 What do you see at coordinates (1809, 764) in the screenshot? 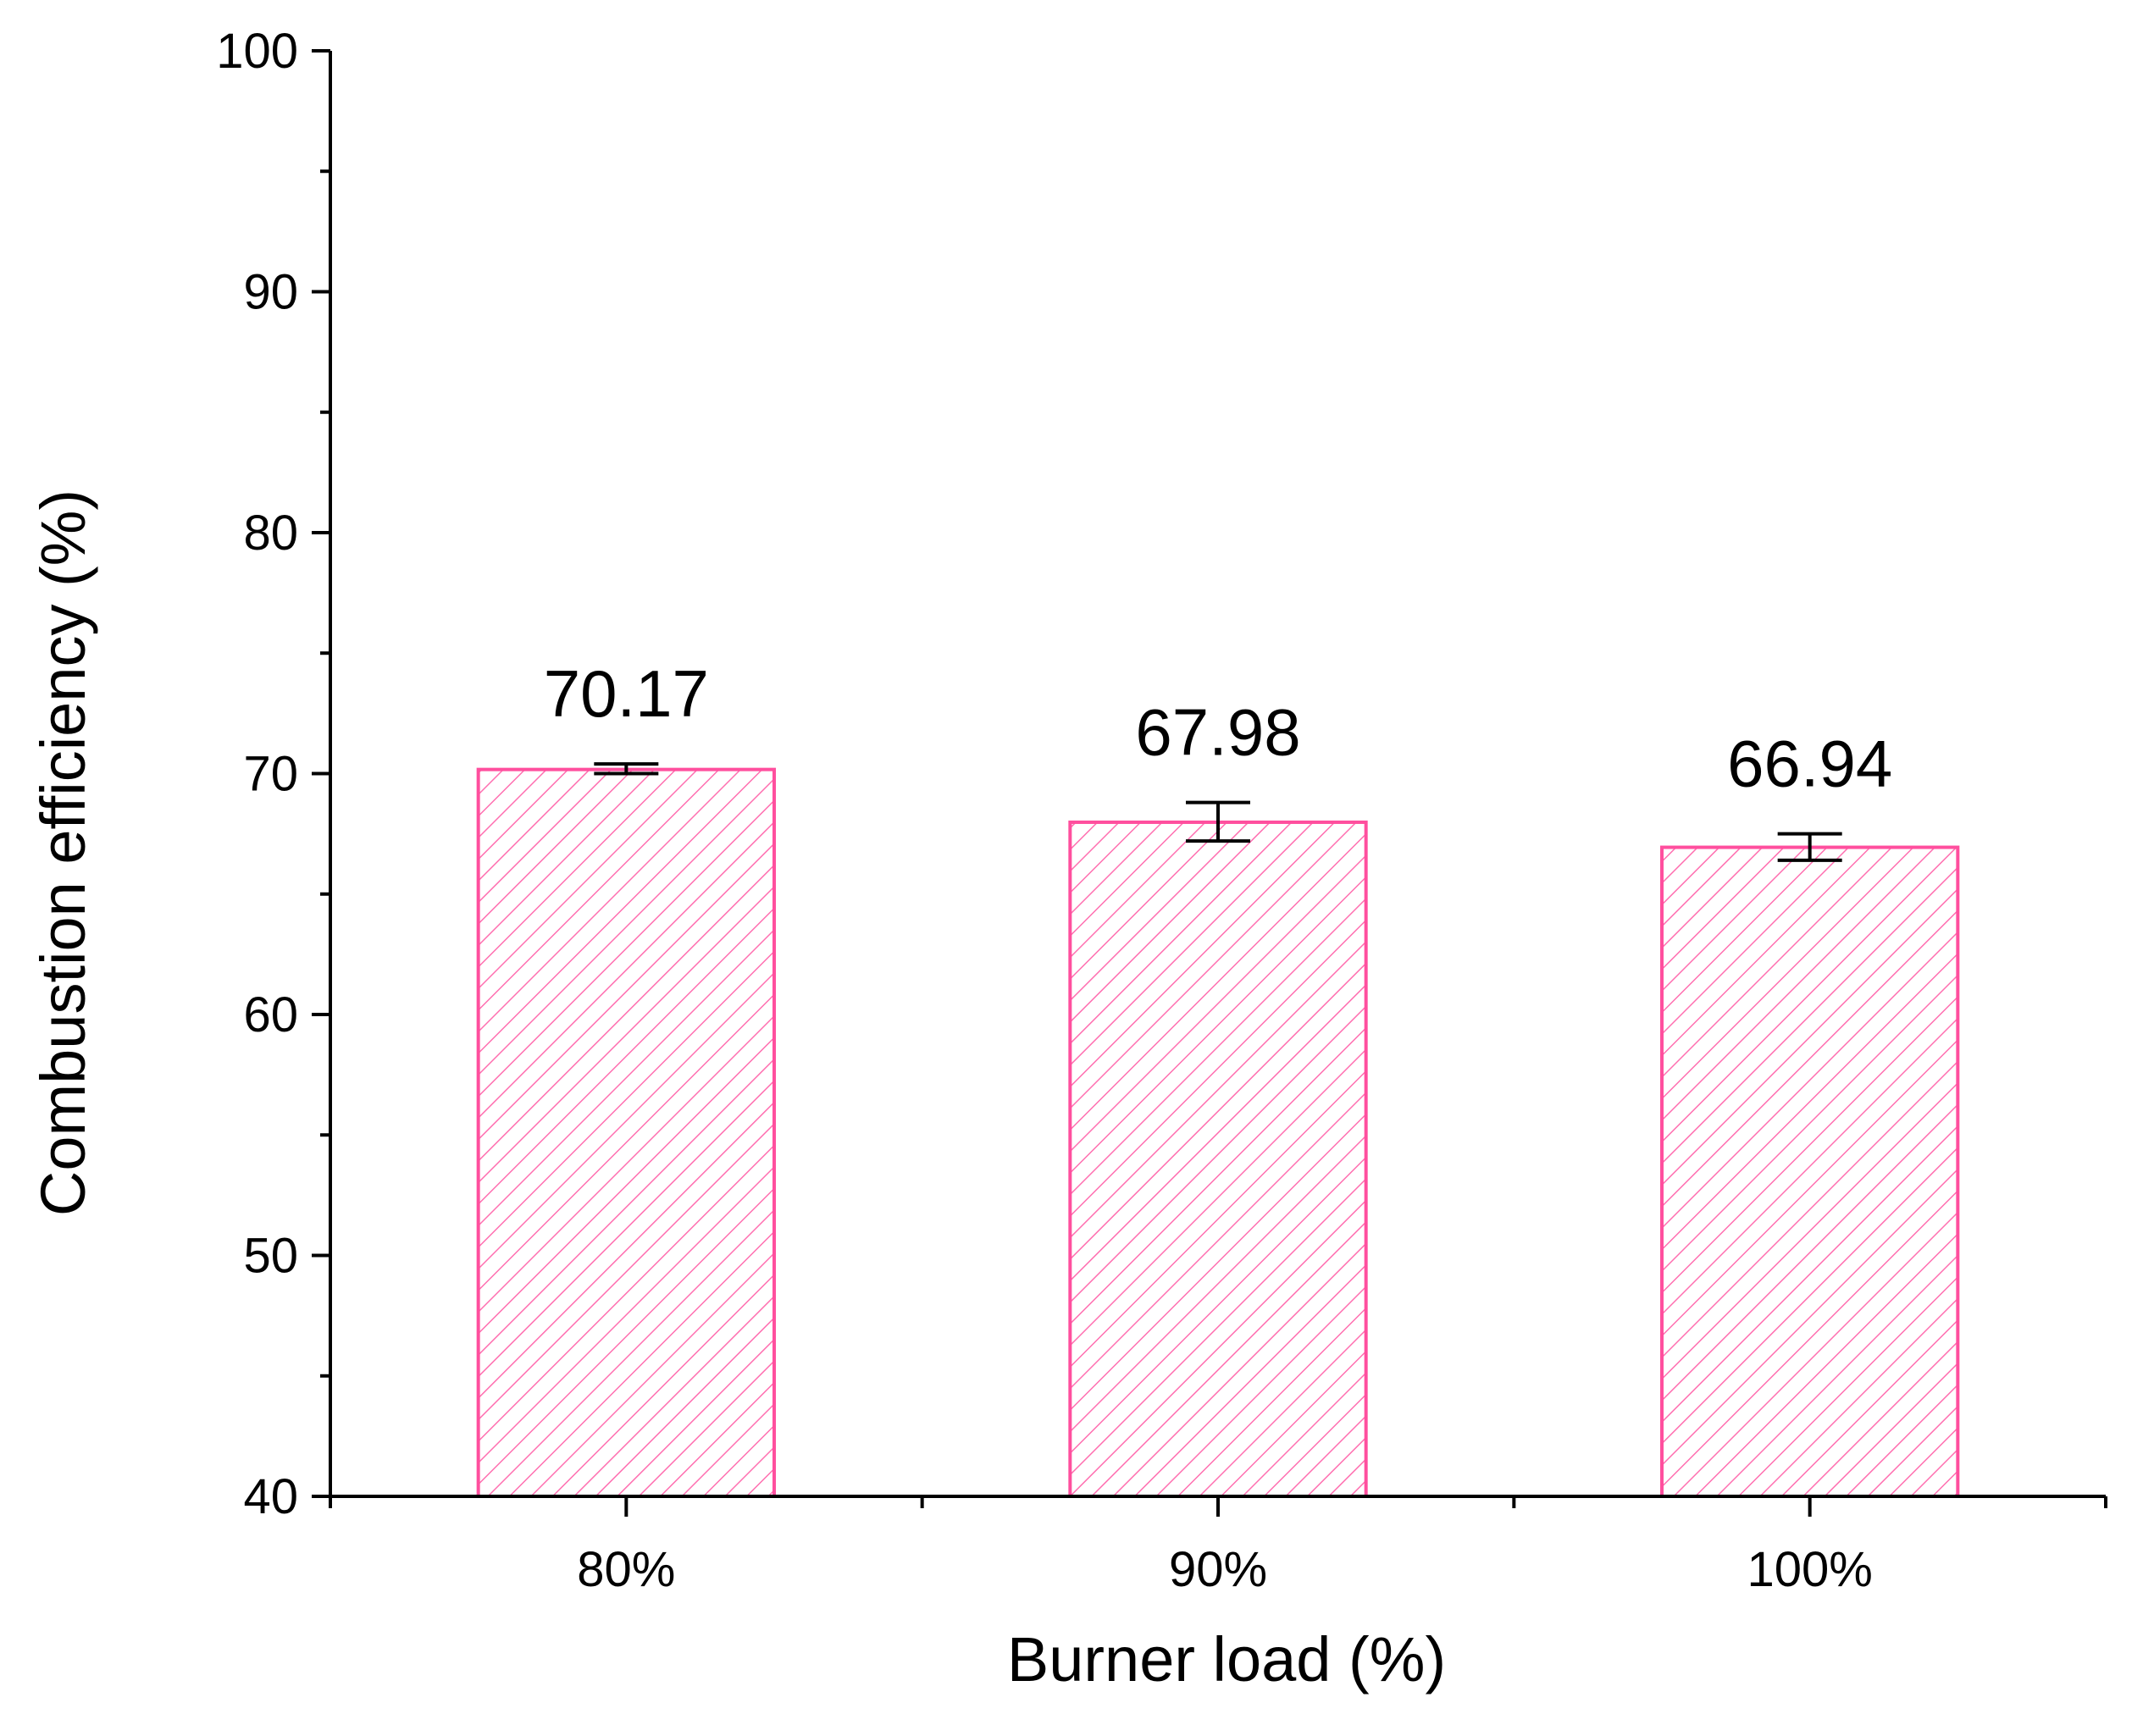
I see `data-label: 66.94` at bounding box center [1809, 764].